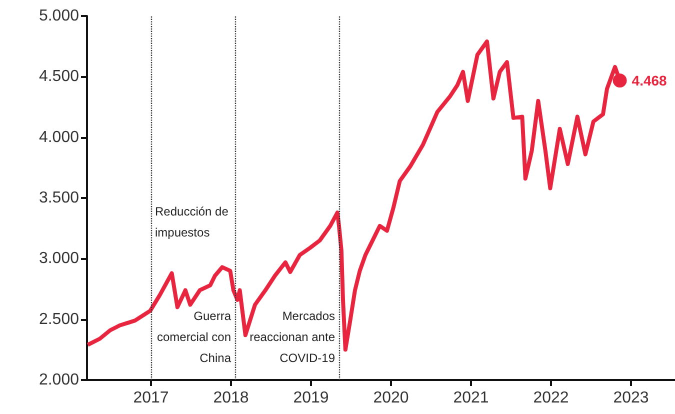  I want to click on x-tick-label: 2023, so click(631, 398).